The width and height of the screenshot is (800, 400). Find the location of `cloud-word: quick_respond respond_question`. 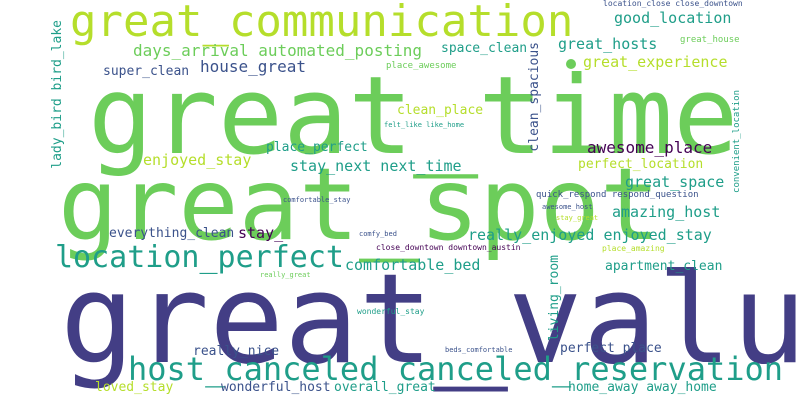

cloud-word: quick_respond respond_question is located at coordinates (617, 195).